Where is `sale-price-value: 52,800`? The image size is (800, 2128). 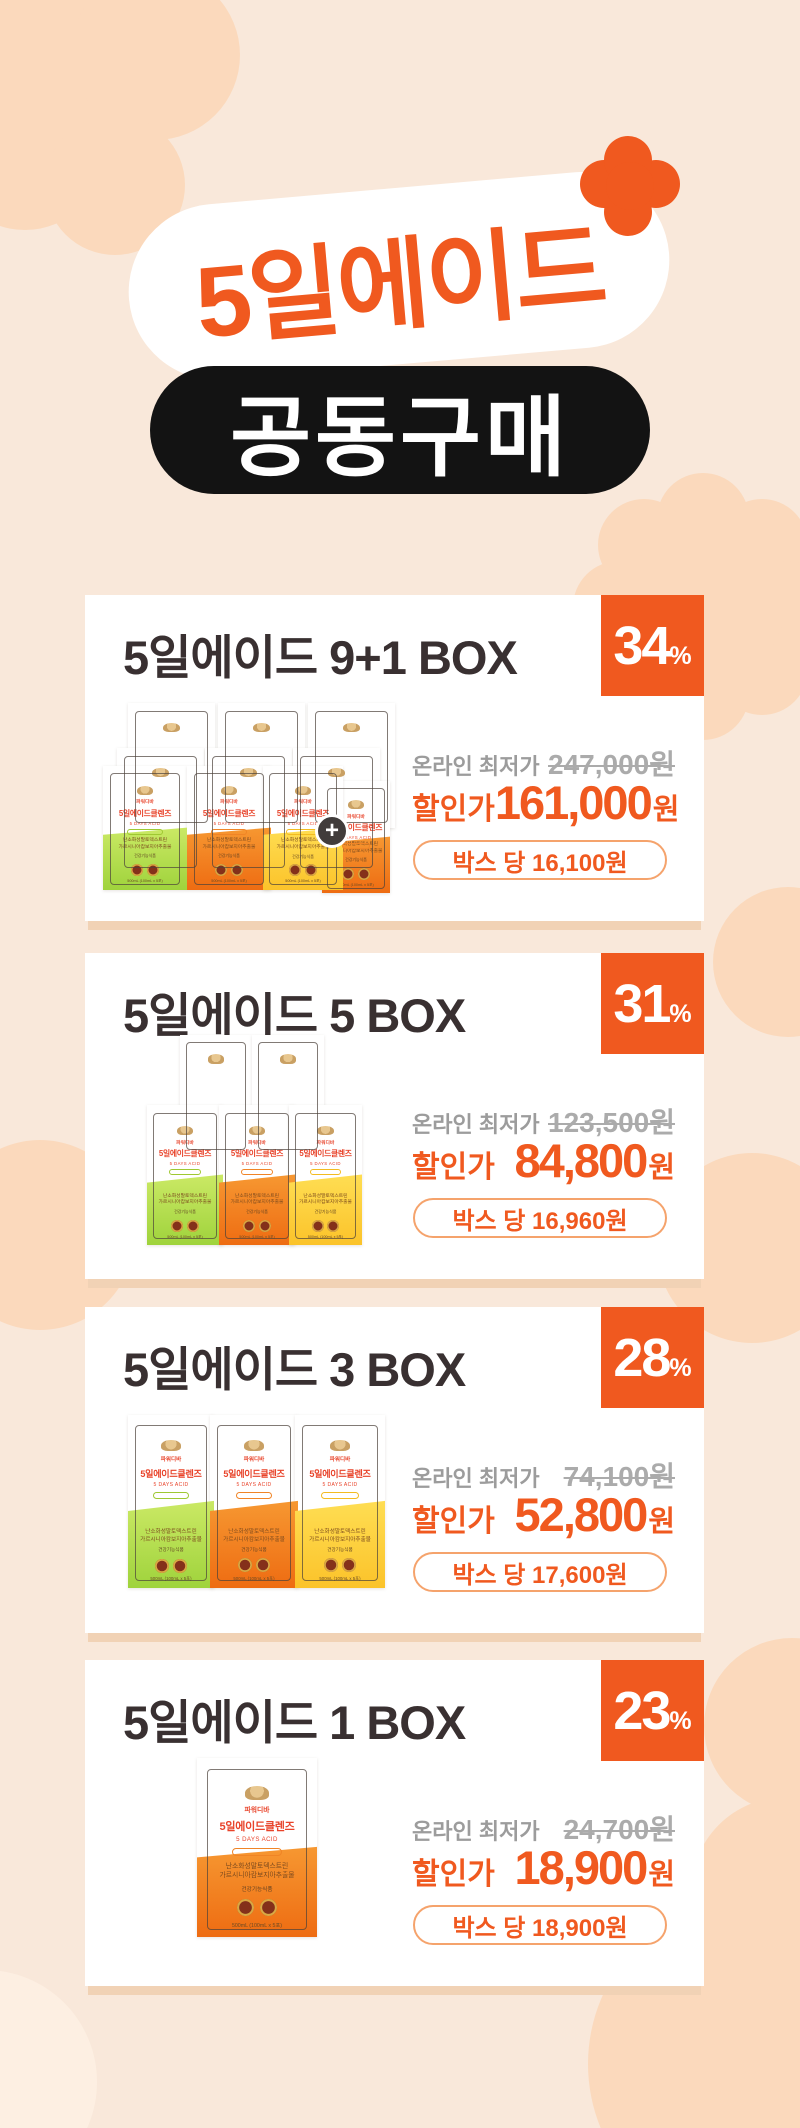
sale-price-value: 52,800 is located at coordinates (581, 1514).